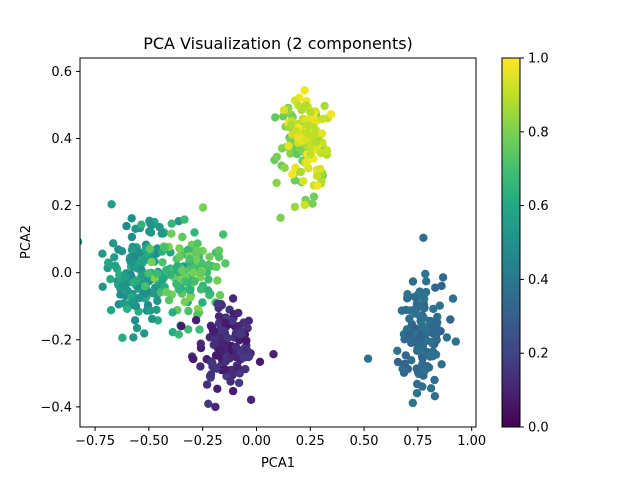  I want to click on x-axis-label: PCA1, so click(278, 463).